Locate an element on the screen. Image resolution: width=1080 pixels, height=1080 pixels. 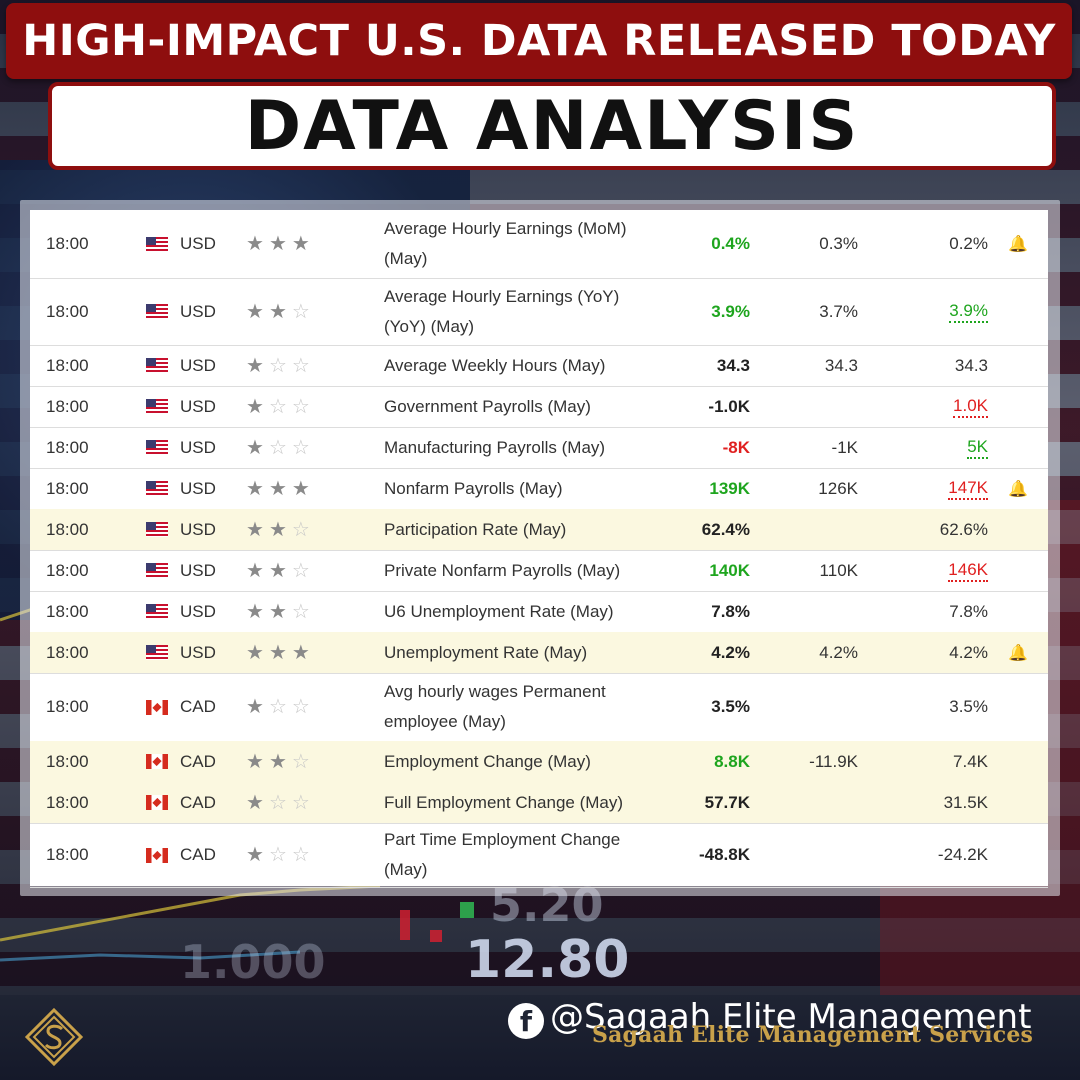
facebook-icon: f is located at coordinates (526, 1021).